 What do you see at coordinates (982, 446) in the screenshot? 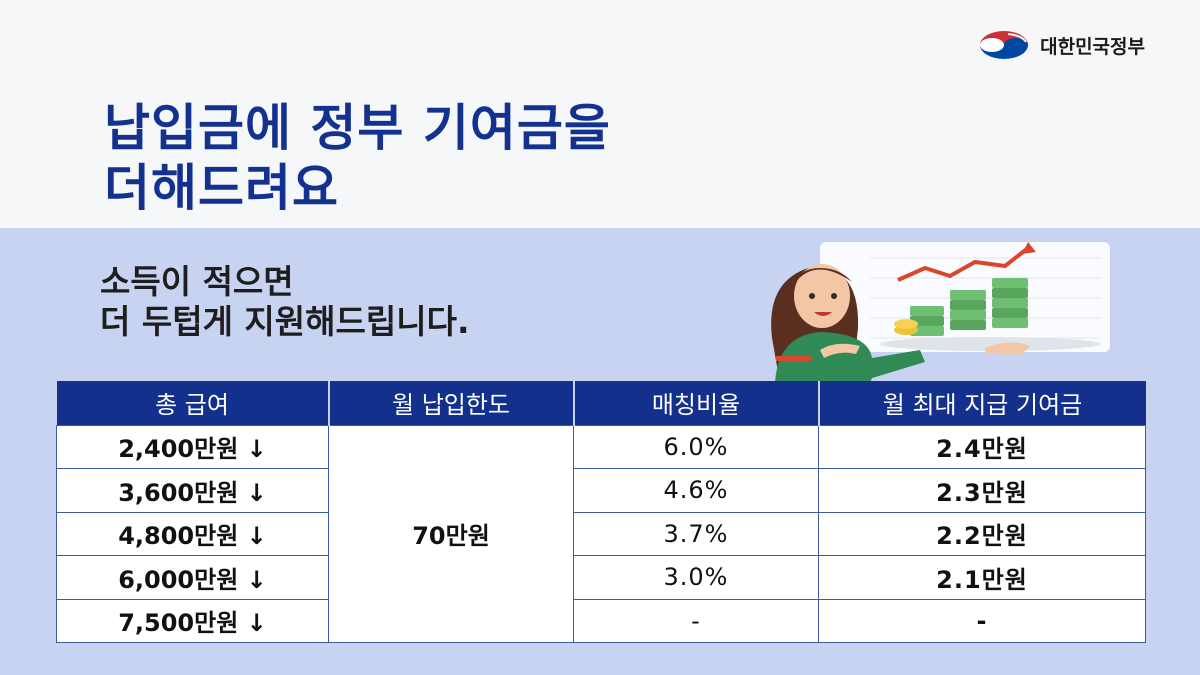
I see `max-contribution-cell: 2.4만원` at bounding box center [982, 446].